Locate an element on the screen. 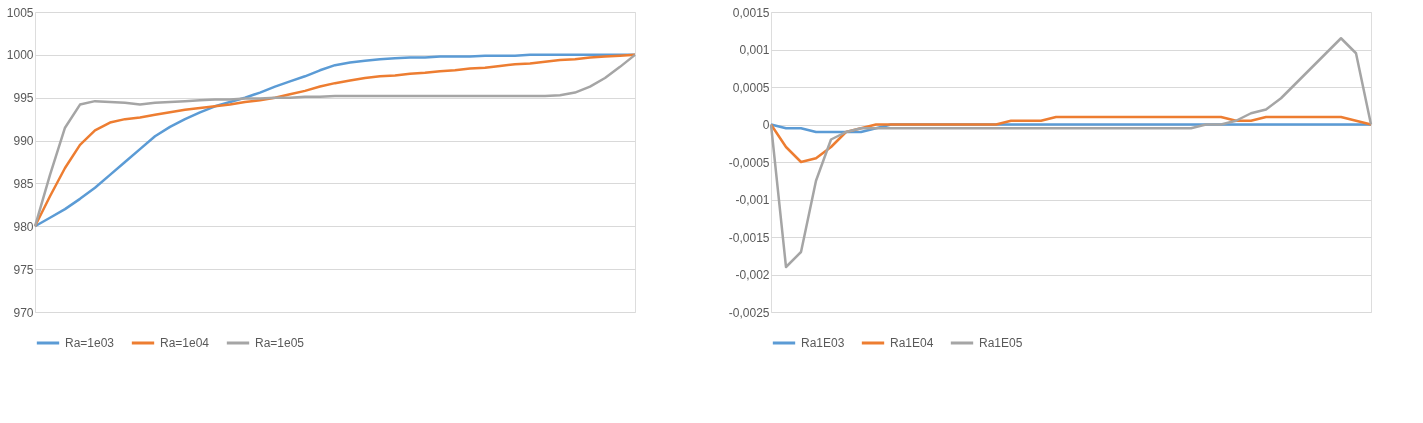 The width and height of the screenshot is (1423, 423). y-tick-label: 0 is located at coordinates (766, 125).